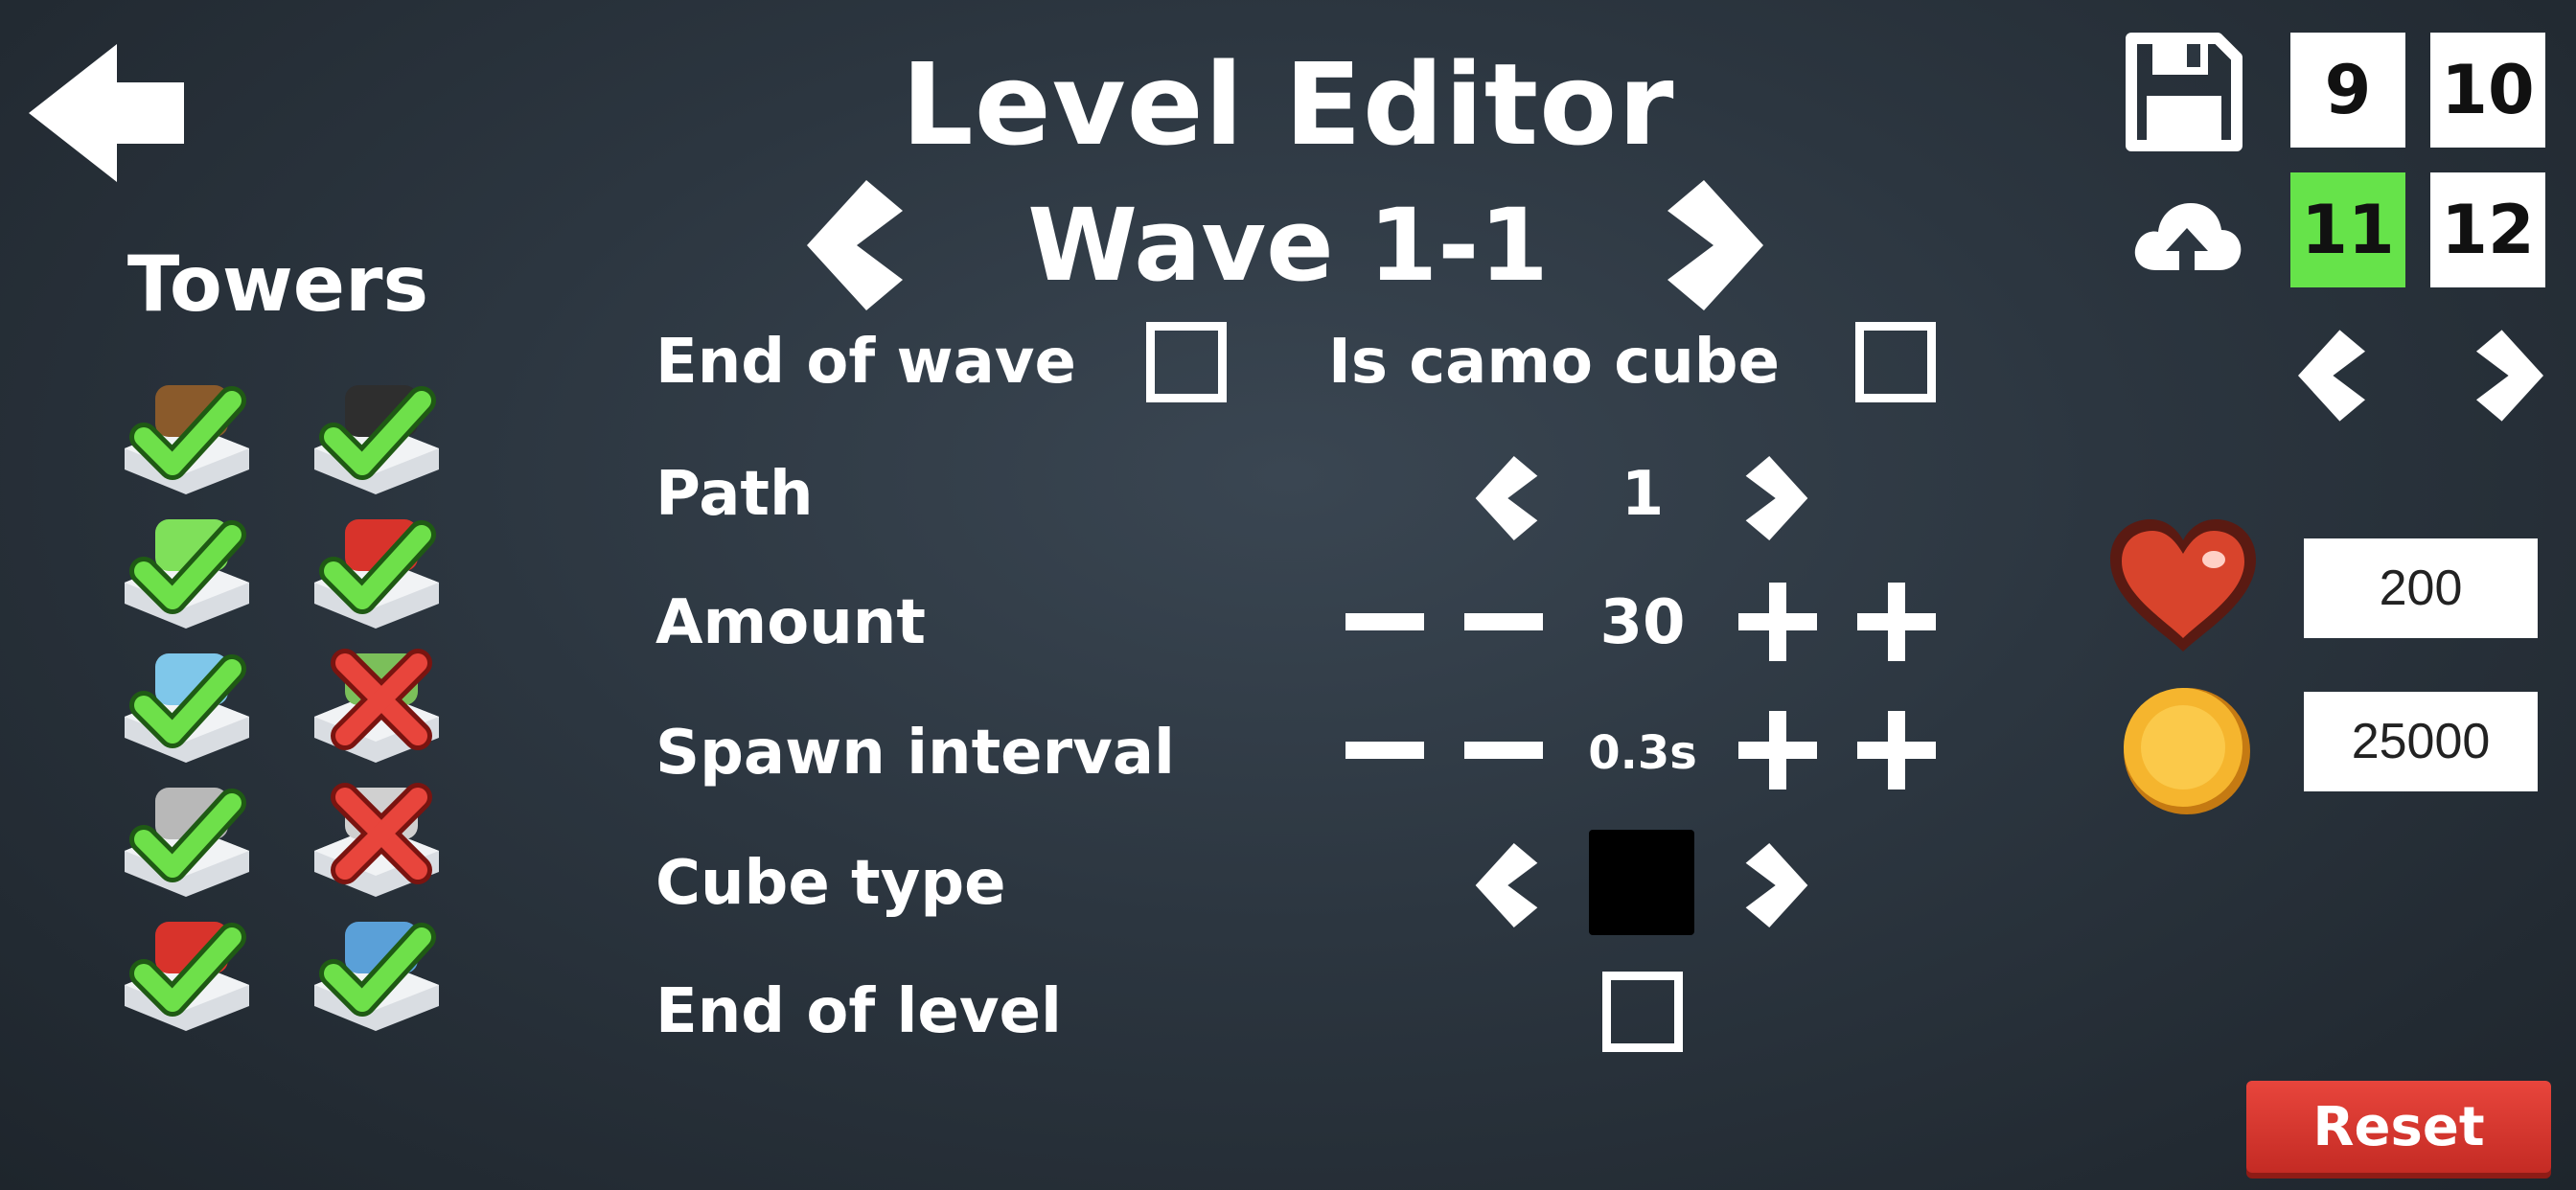  I want to click on level-prev-button, so click(2331, 375).